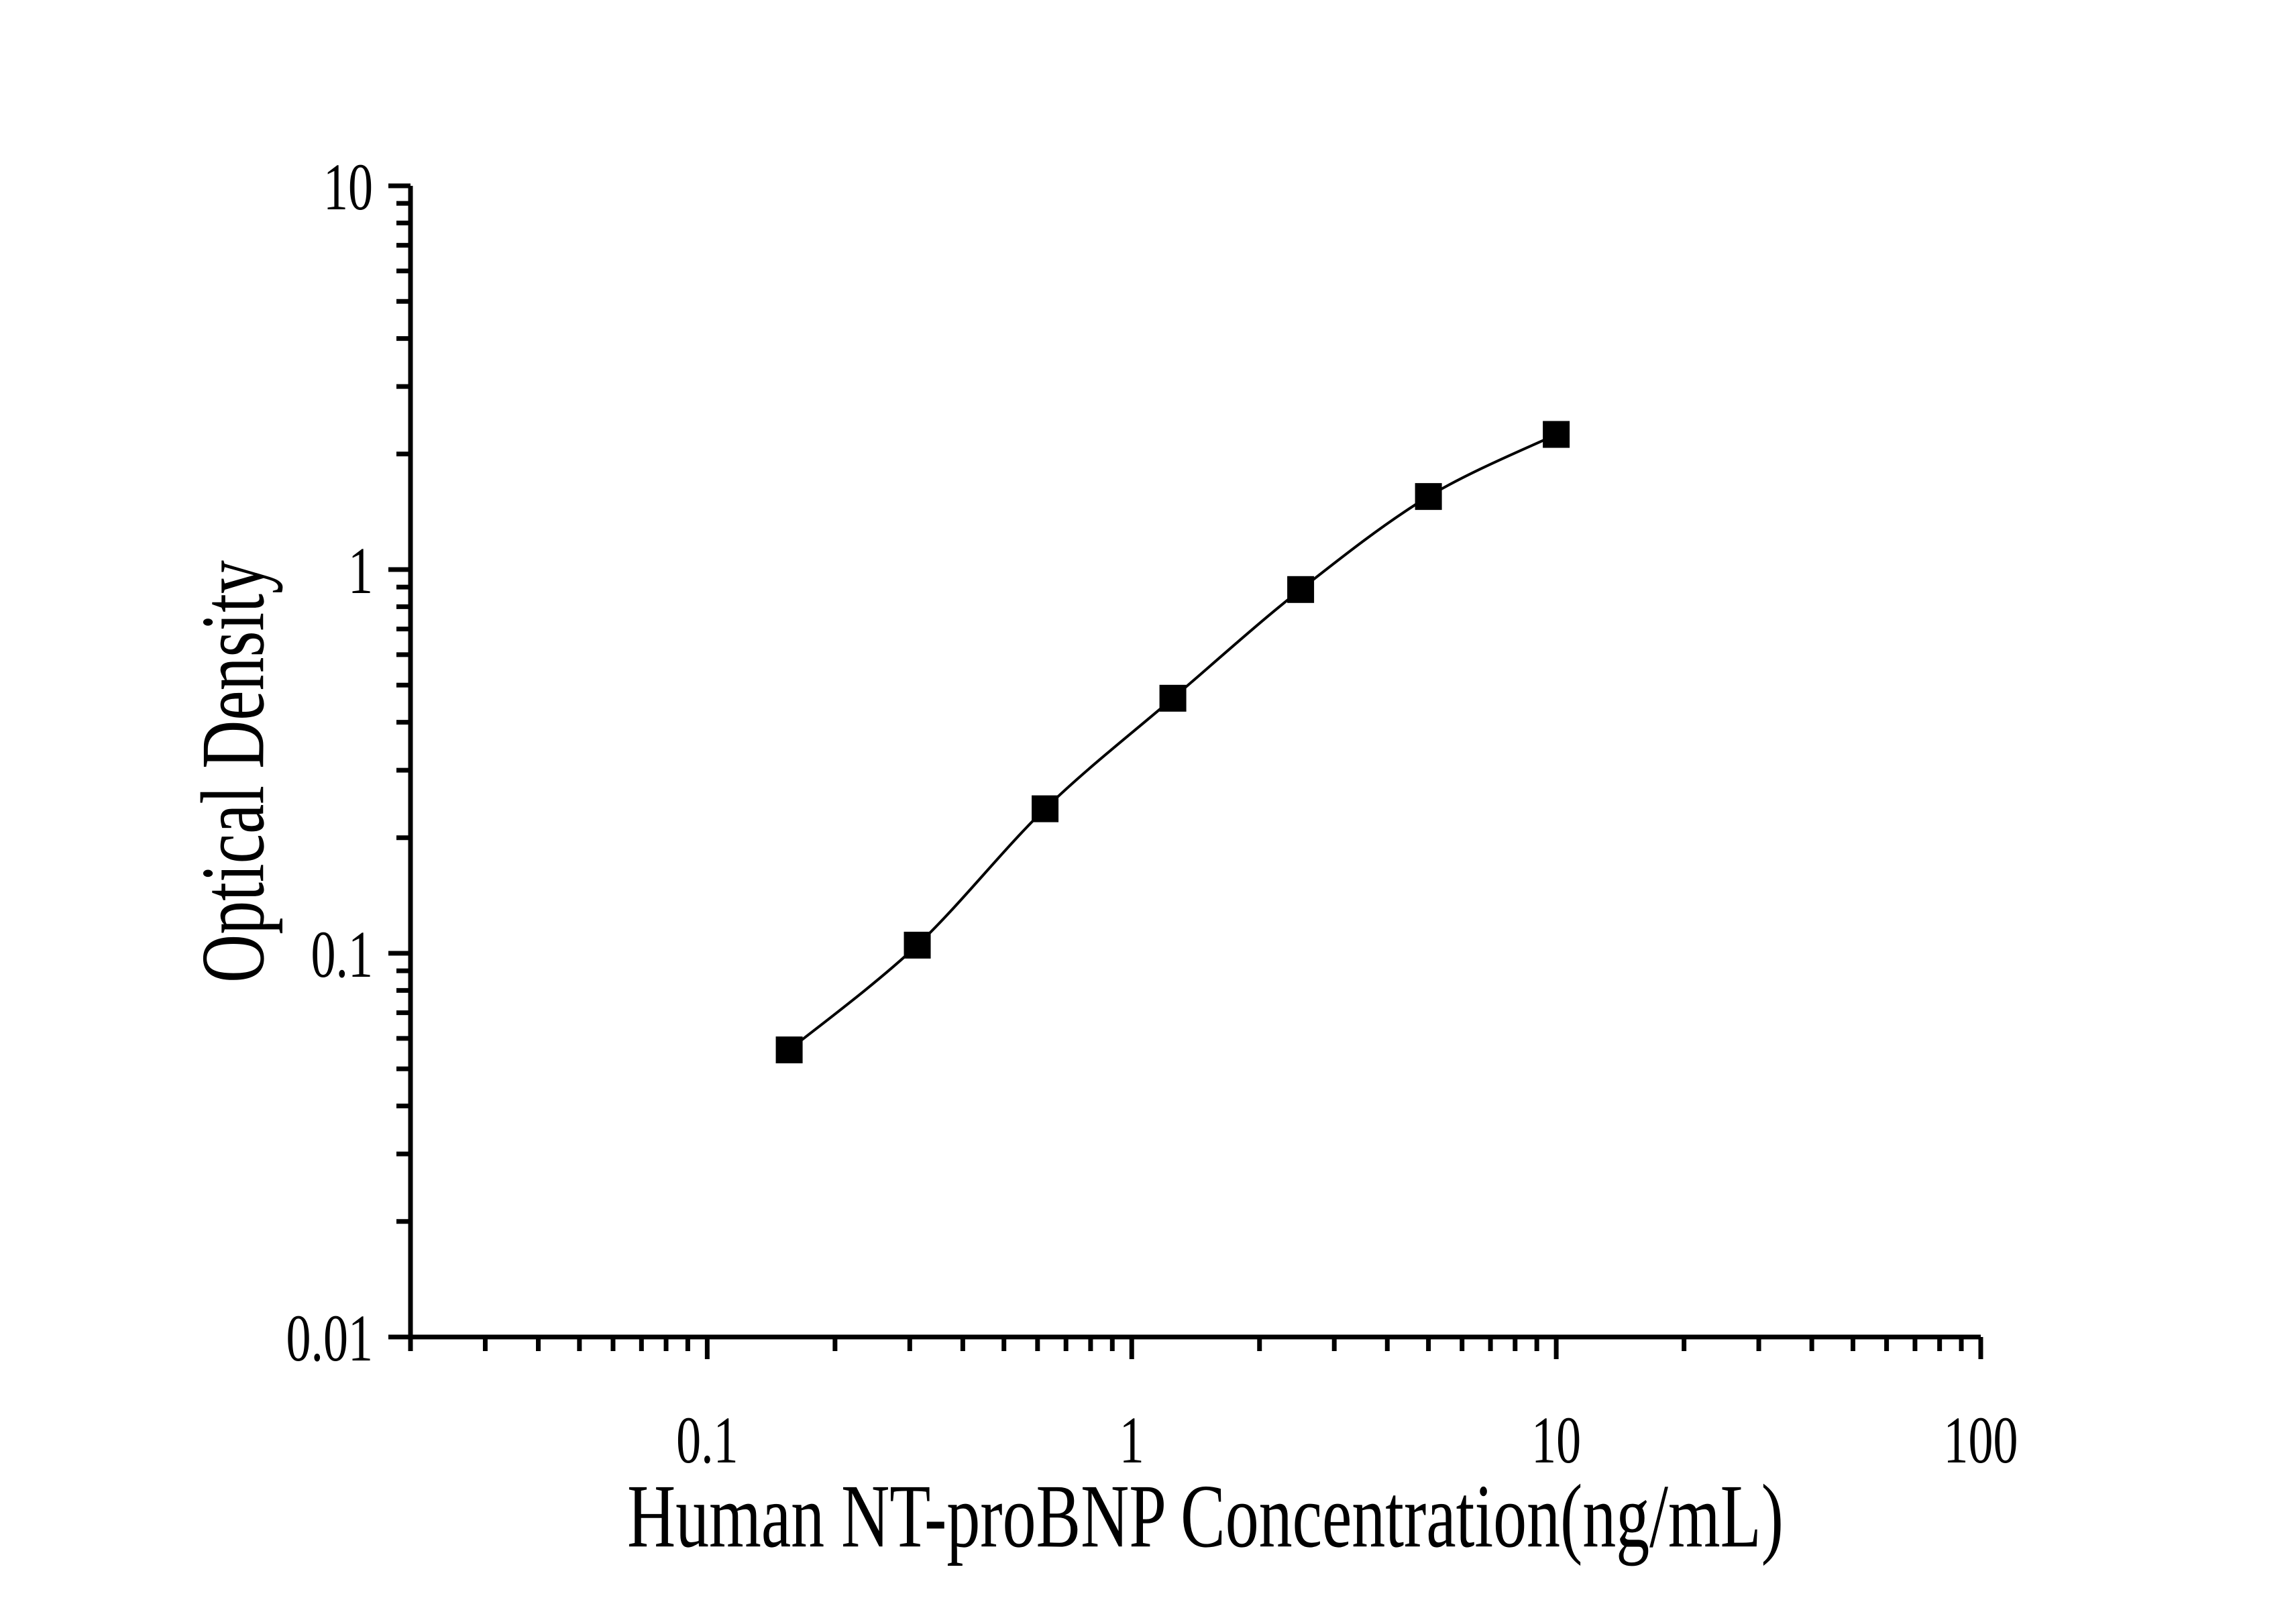 Image resolution: width=2296 pixels, height=1604 pixels. I want to click on y-tick-label: 10, so click(348, 187).